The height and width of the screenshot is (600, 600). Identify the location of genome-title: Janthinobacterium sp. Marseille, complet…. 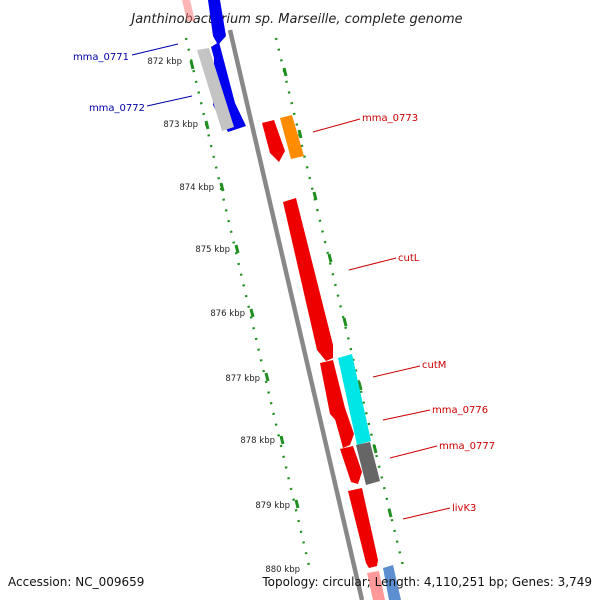
(295, 19).